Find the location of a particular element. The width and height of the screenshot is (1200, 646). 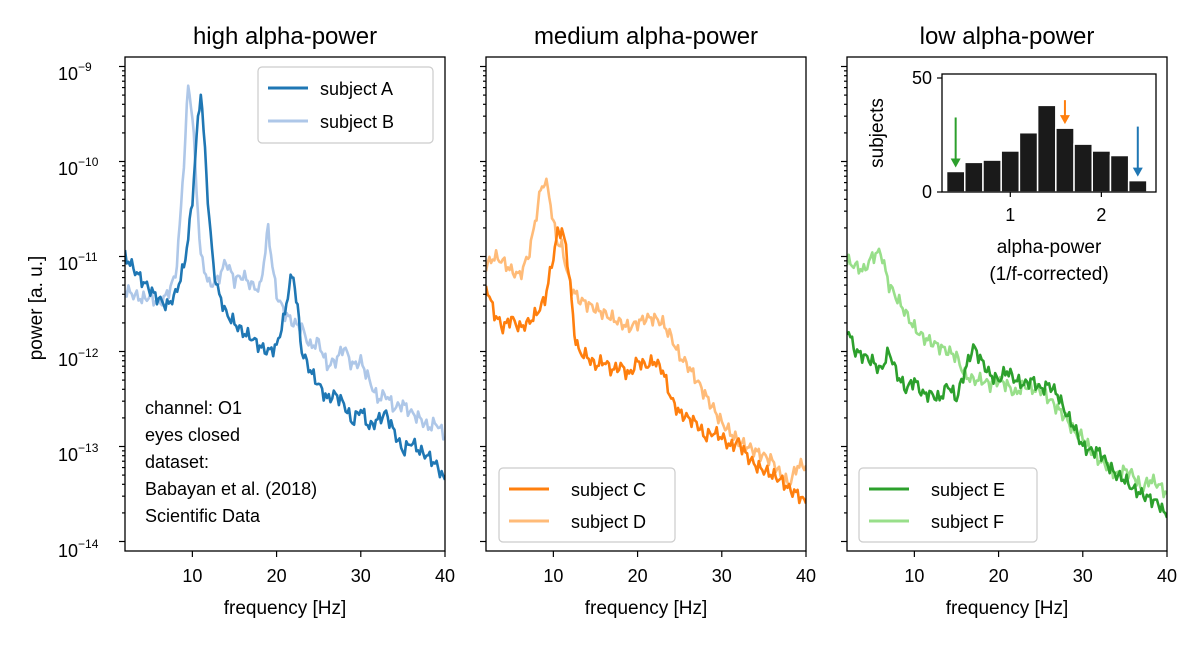

x-axis-label-low: frequency [Hz] is located at coordinates (1007, 608).